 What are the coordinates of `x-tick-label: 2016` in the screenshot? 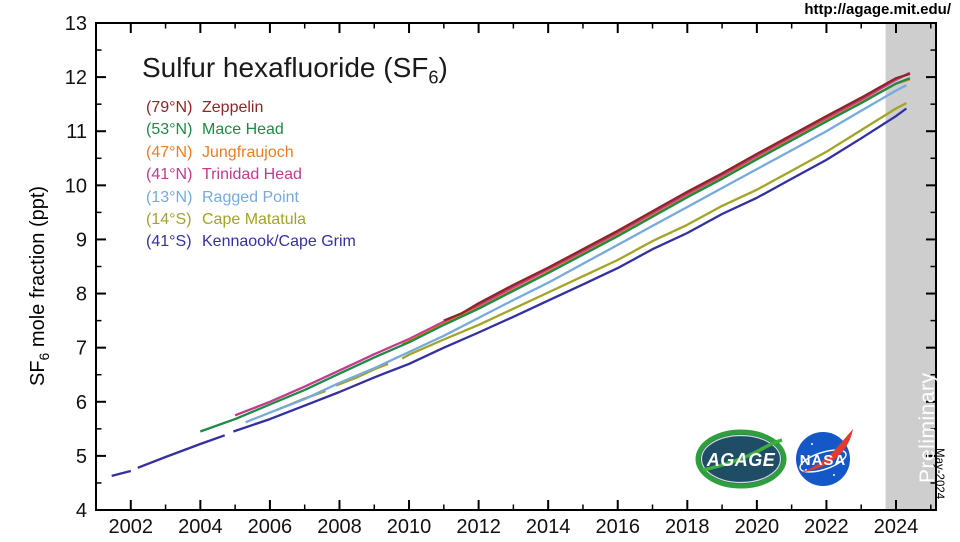 It's located at (617, 527).